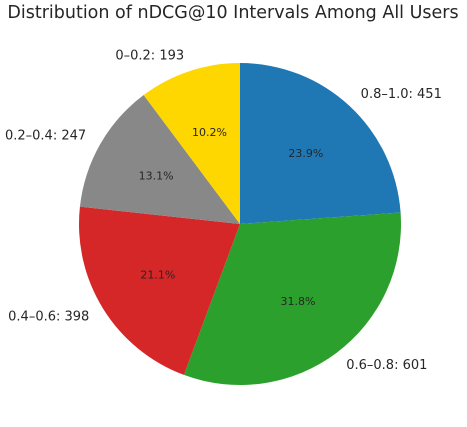  What do you see at coordinates (45, 136) in the screenshot?
I see `slice-category-label: 0.2–0.4: 247` at bounding box center [45, 136].